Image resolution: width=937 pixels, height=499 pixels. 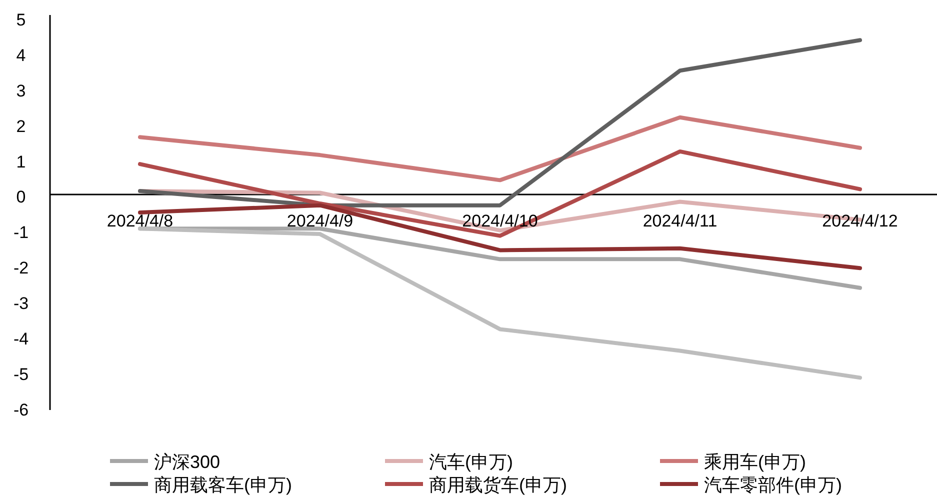 I want to click on y-tick-label: 4, so click(x=21, y=56).